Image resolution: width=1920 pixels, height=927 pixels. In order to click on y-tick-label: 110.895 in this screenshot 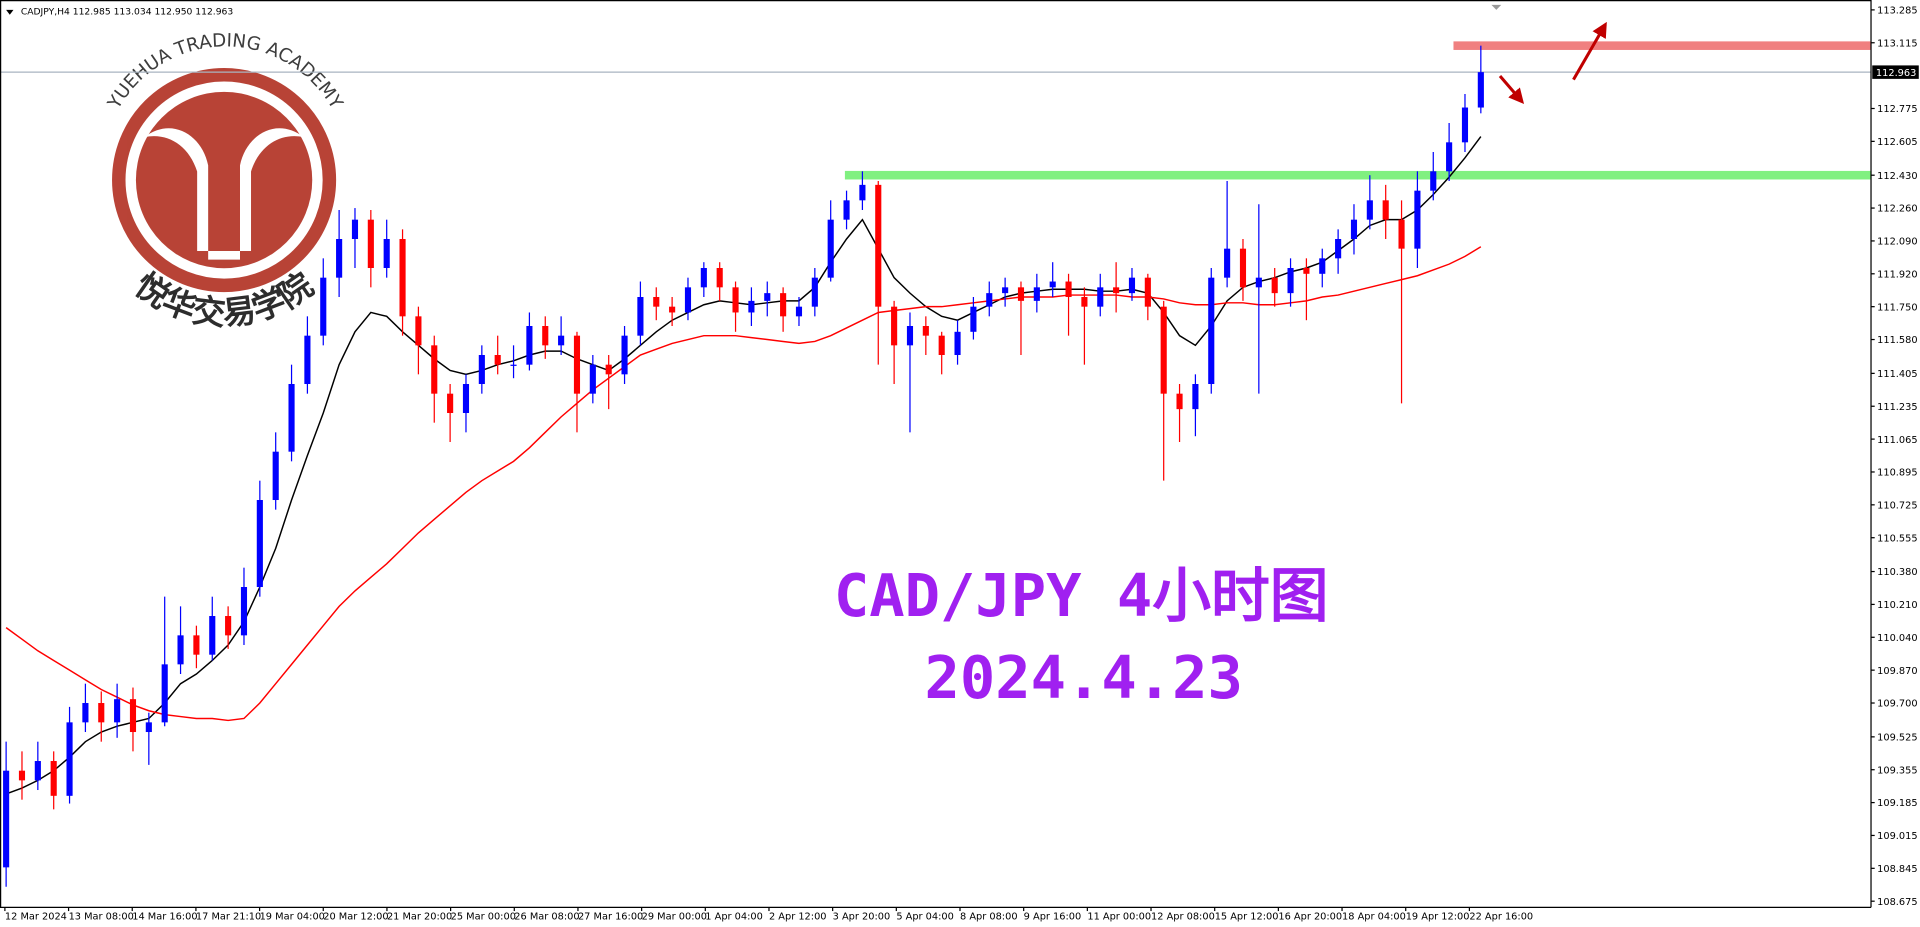, I will do `click(1897, 473)`.